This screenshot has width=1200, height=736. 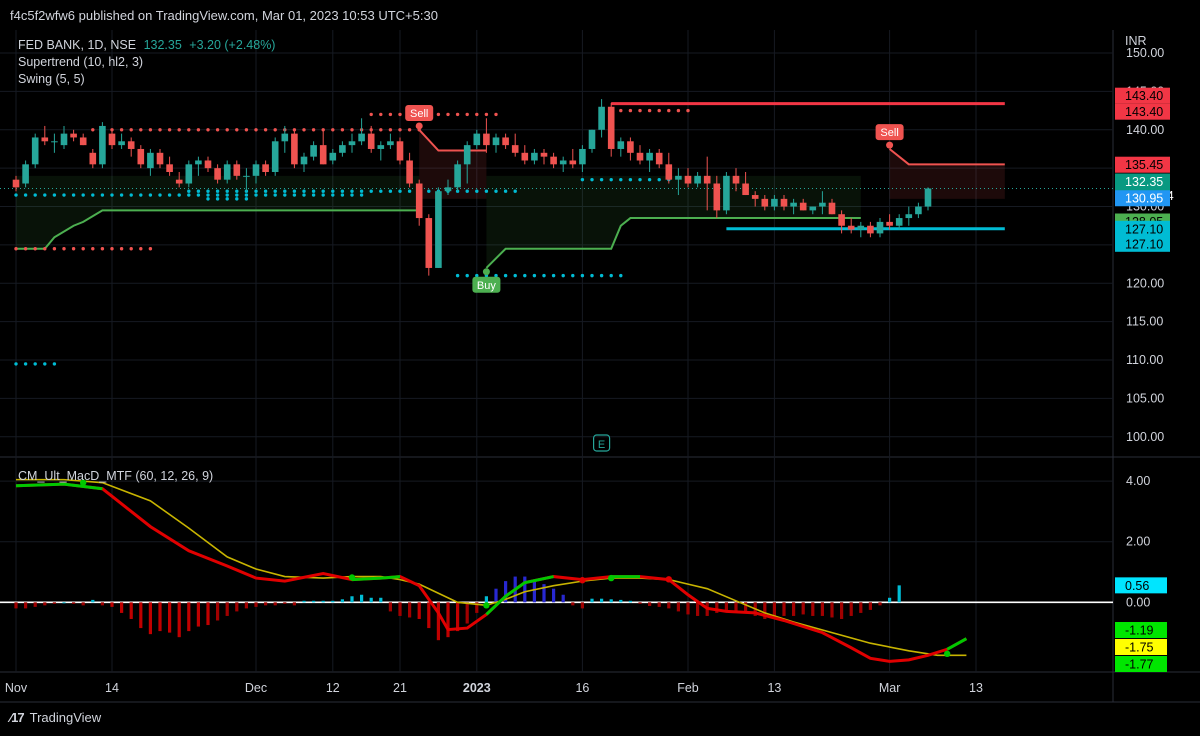 I want to click on symbol-label: FED BANK, 1D, NSE, so click(x=77, y=45).